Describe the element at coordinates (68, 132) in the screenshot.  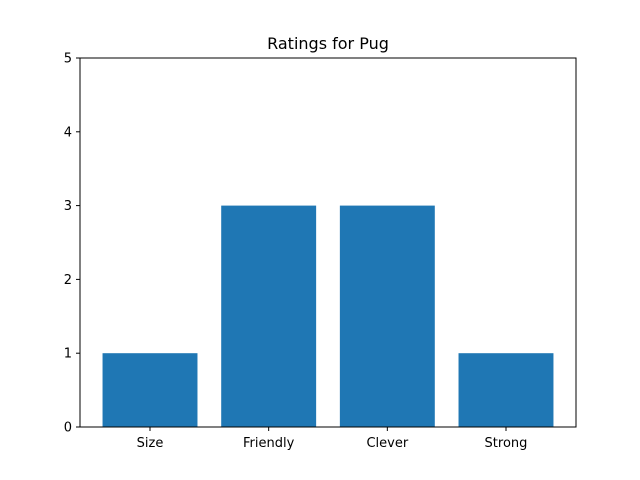
I see `y-tick-label: 4` at that location.